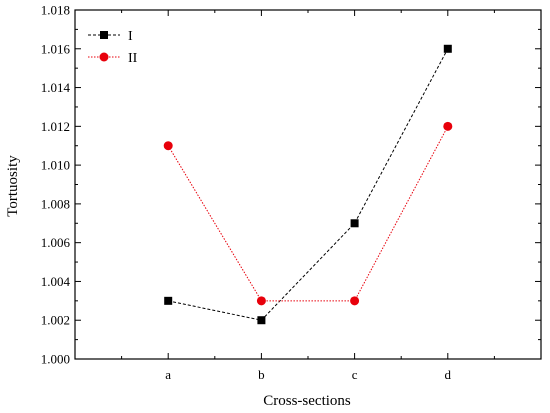 The height and width of the screenshot is (413, 550). What do you see at coordinates (168, 374) in the screenshot?
I see `x-tick-label: a` at bounding box center [168, 374].